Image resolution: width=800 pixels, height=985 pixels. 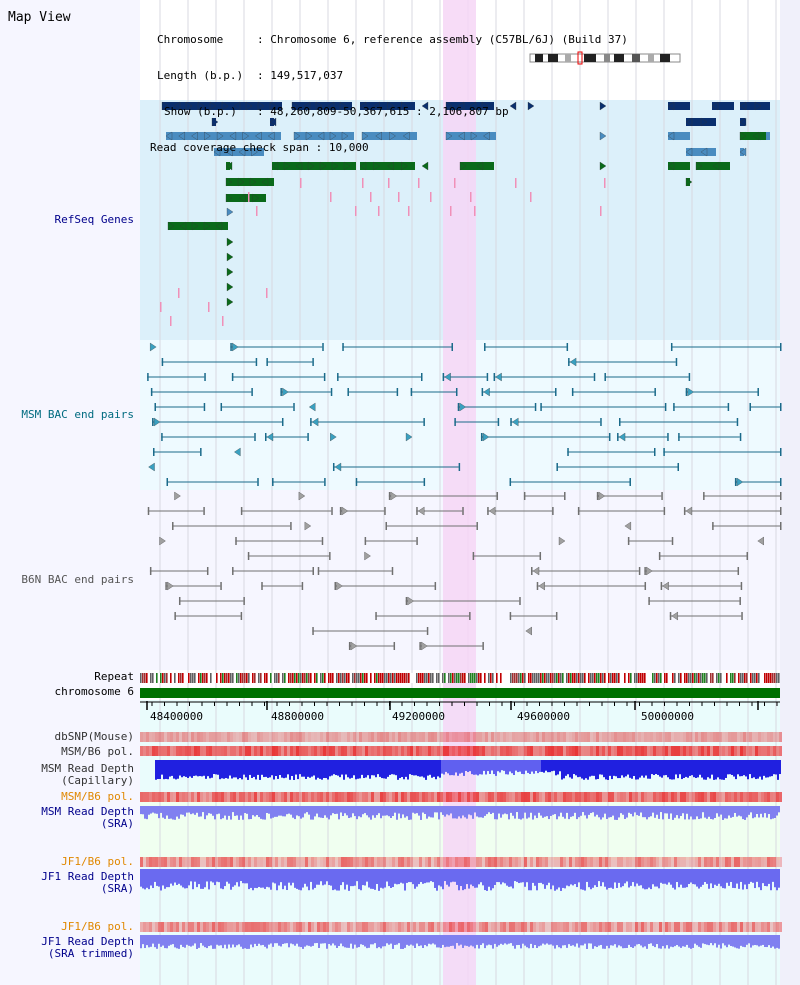 What do you see at coordinates (77, 579) in the screenshot?
I see `b6n-bac-label: B6N BAC end pairs` at bounding box center [77, 579].